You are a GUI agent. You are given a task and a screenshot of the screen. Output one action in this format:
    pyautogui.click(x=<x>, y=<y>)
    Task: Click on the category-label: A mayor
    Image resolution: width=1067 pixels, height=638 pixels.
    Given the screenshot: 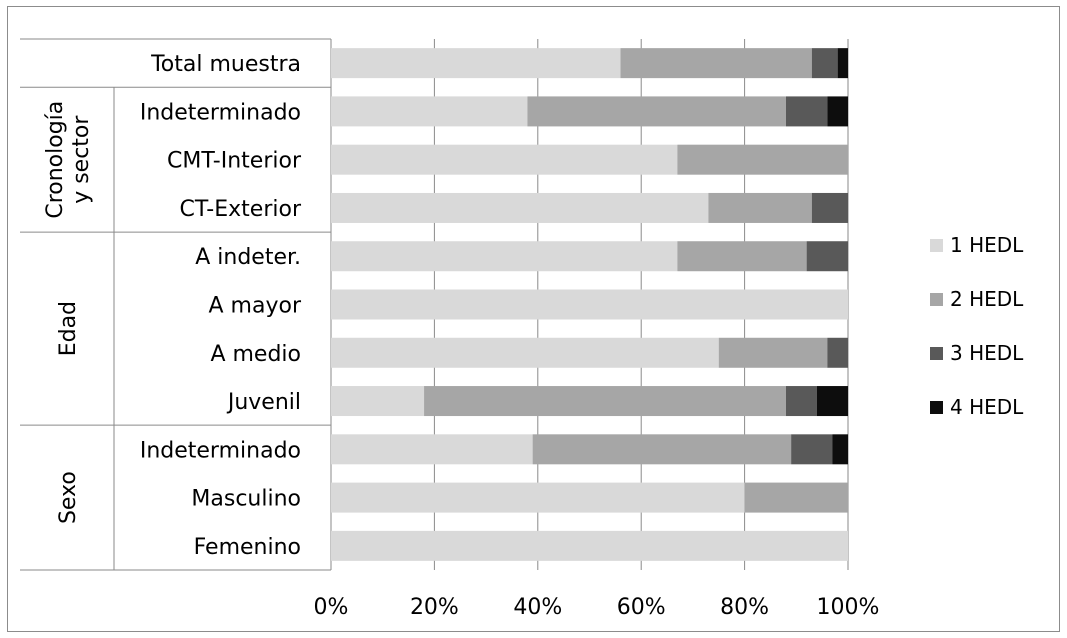 What is the action you would take?
    pyautogui.click(x=255, y=306)
    